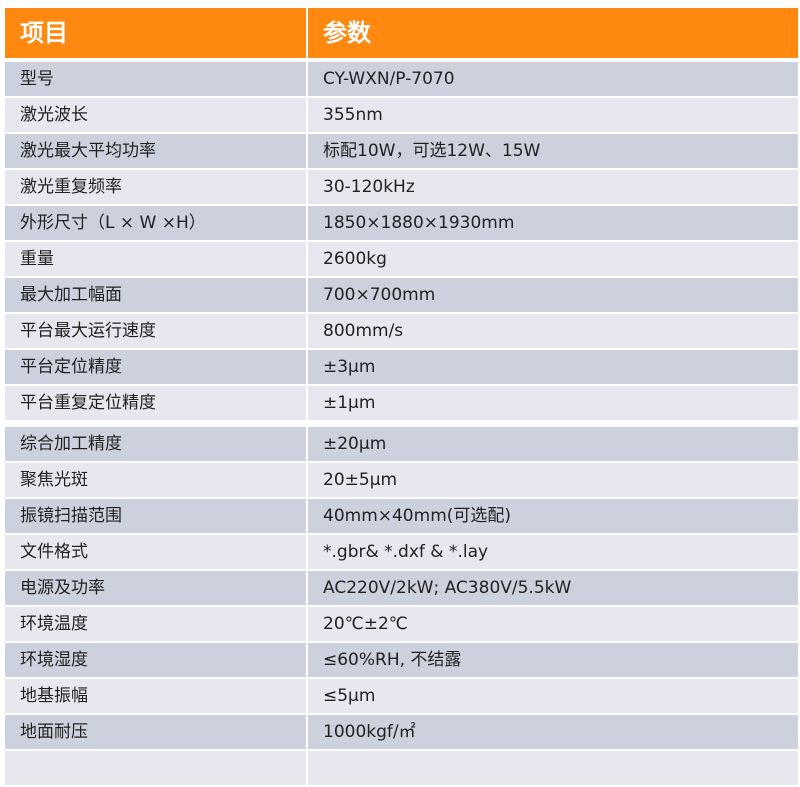 The width and height of the screenshot is (800, 787). I want to click on row-value: ≤60%RH, 不结露, so click(553, 660).